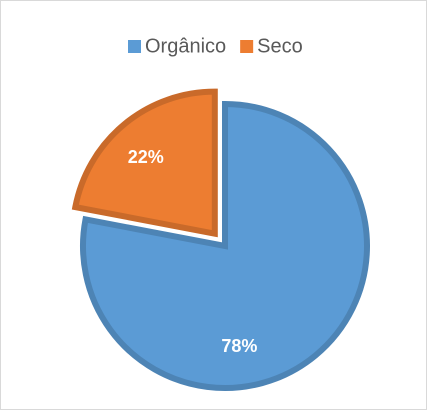  What do you see at coordinates (185, 46) in the screenshot?
I see `legend-label: Orgânico` at bounding box center [185, 46].